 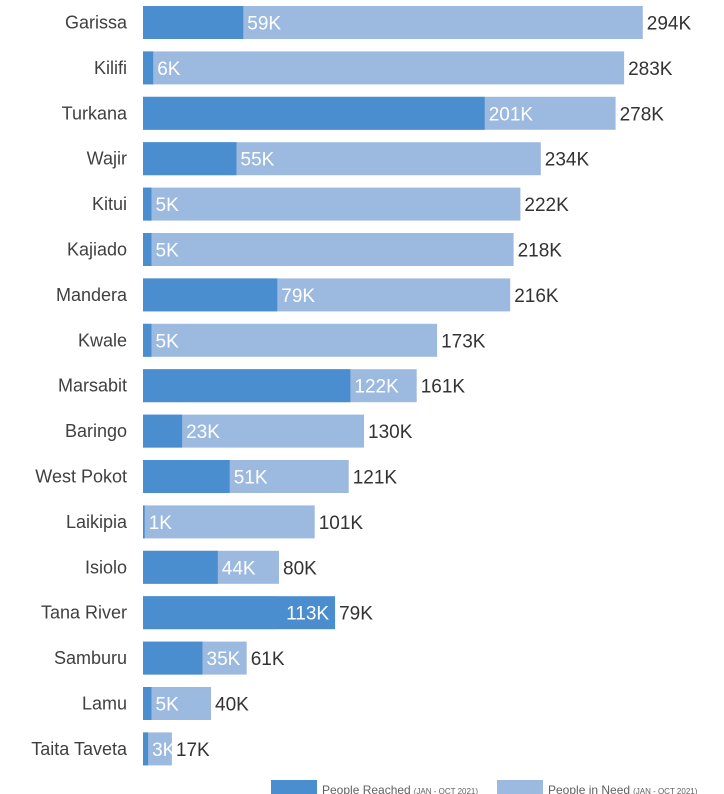 What do you see at coordinates (443, 387) in the screenshot?
I see `value-label-need-marsabit: 161K` at bounding box center [443, 387].